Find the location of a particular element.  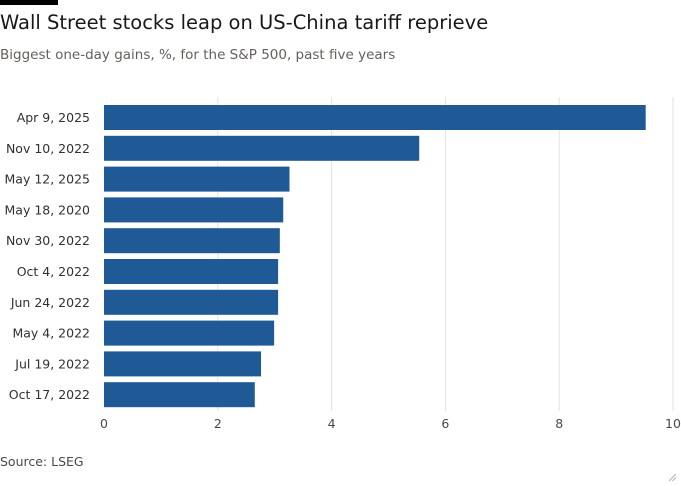

category-label: May 4, 2022 is located at coordinates (51, 333).